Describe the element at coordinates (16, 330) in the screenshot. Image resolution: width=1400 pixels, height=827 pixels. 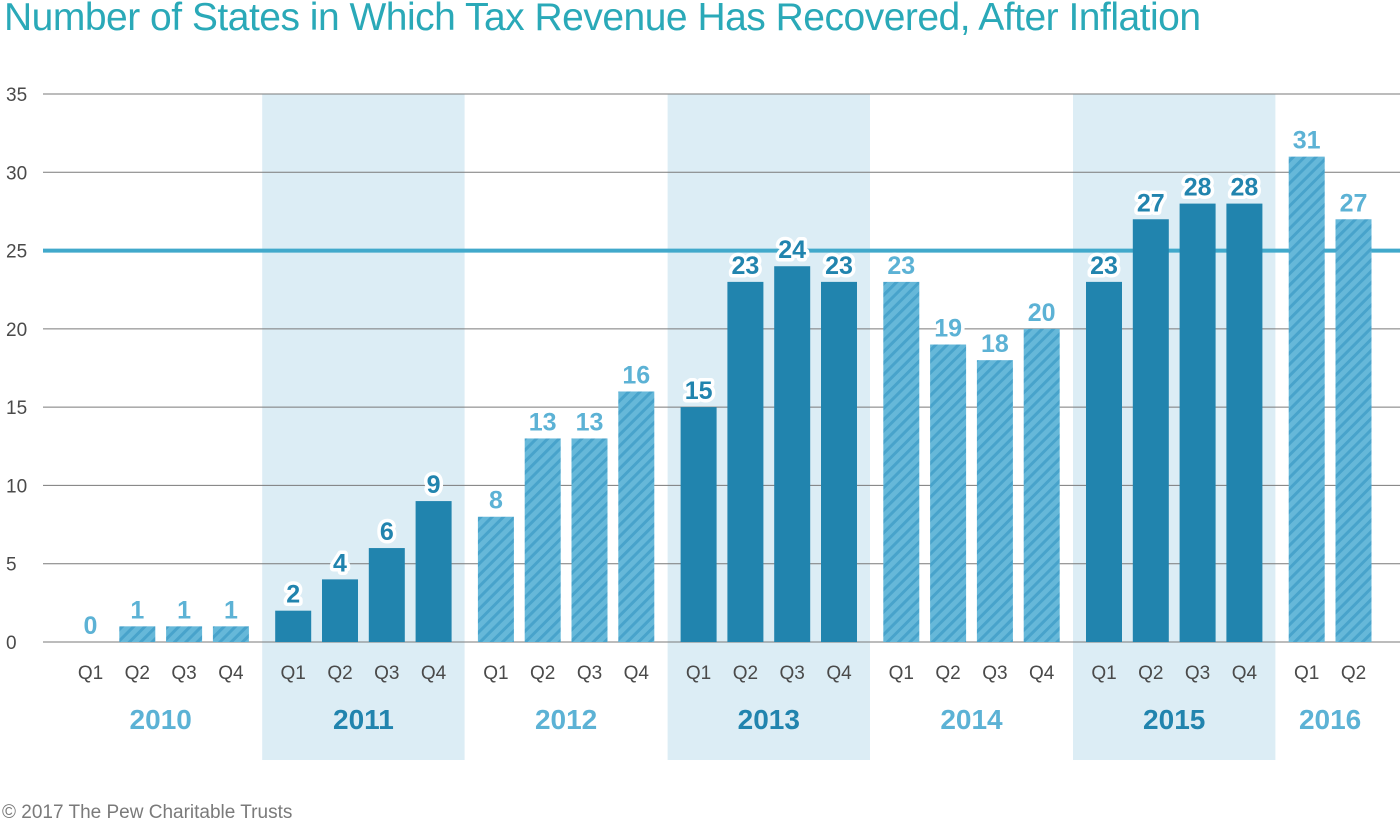
I see `y-tick-label: 20` at that location.